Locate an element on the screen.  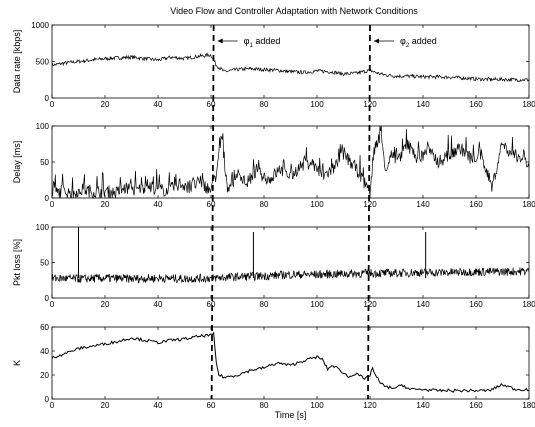
y-tick-label: 1000 is located at coordinates (40, 25).